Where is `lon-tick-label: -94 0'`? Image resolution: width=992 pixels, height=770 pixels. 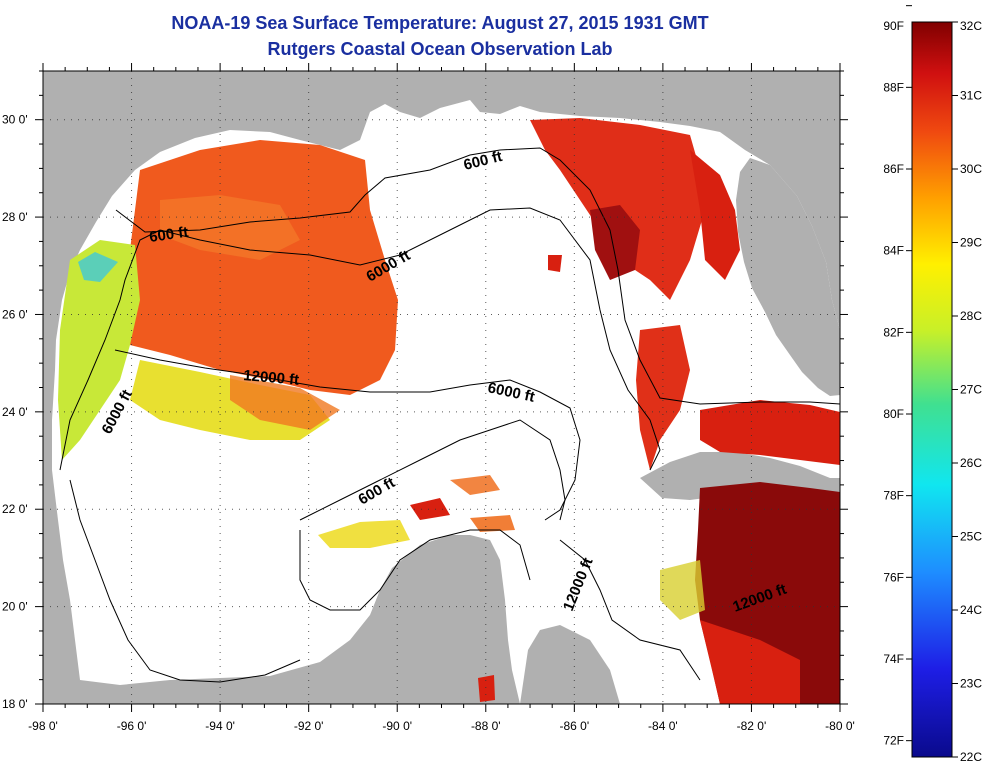
lon-tick-label: -94 0' is located at coordinates (220, 726).